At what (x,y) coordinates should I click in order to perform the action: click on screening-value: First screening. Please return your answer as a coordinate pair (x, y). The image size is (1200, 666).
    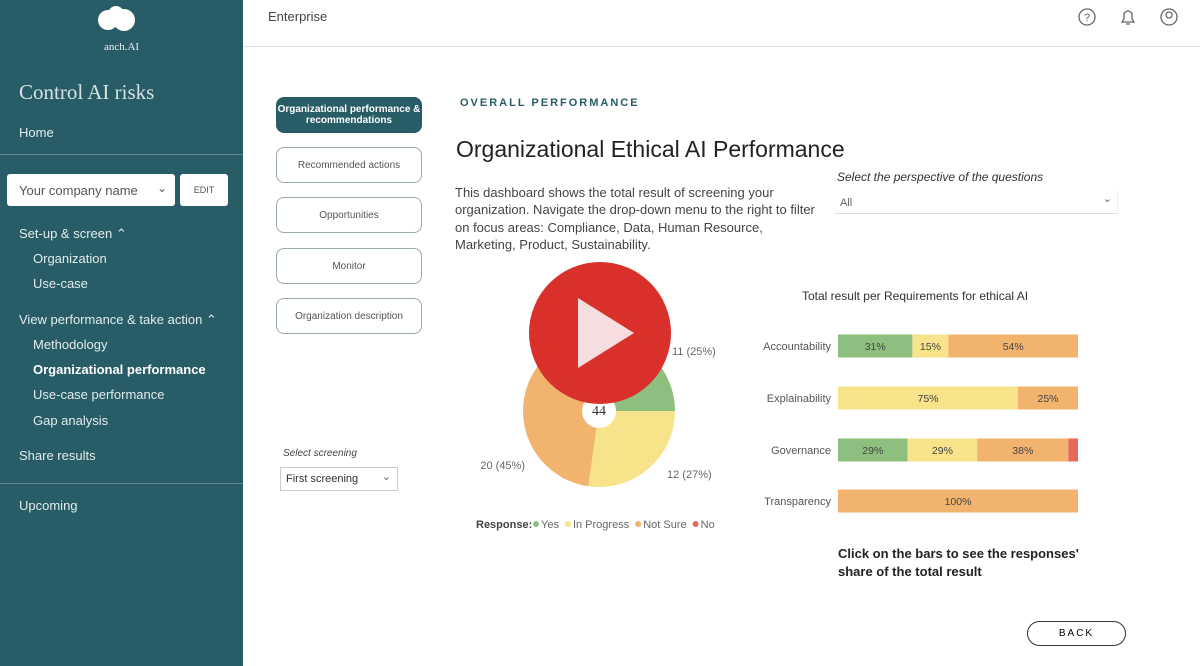
    Looking at the image, I should click on (322, 479).